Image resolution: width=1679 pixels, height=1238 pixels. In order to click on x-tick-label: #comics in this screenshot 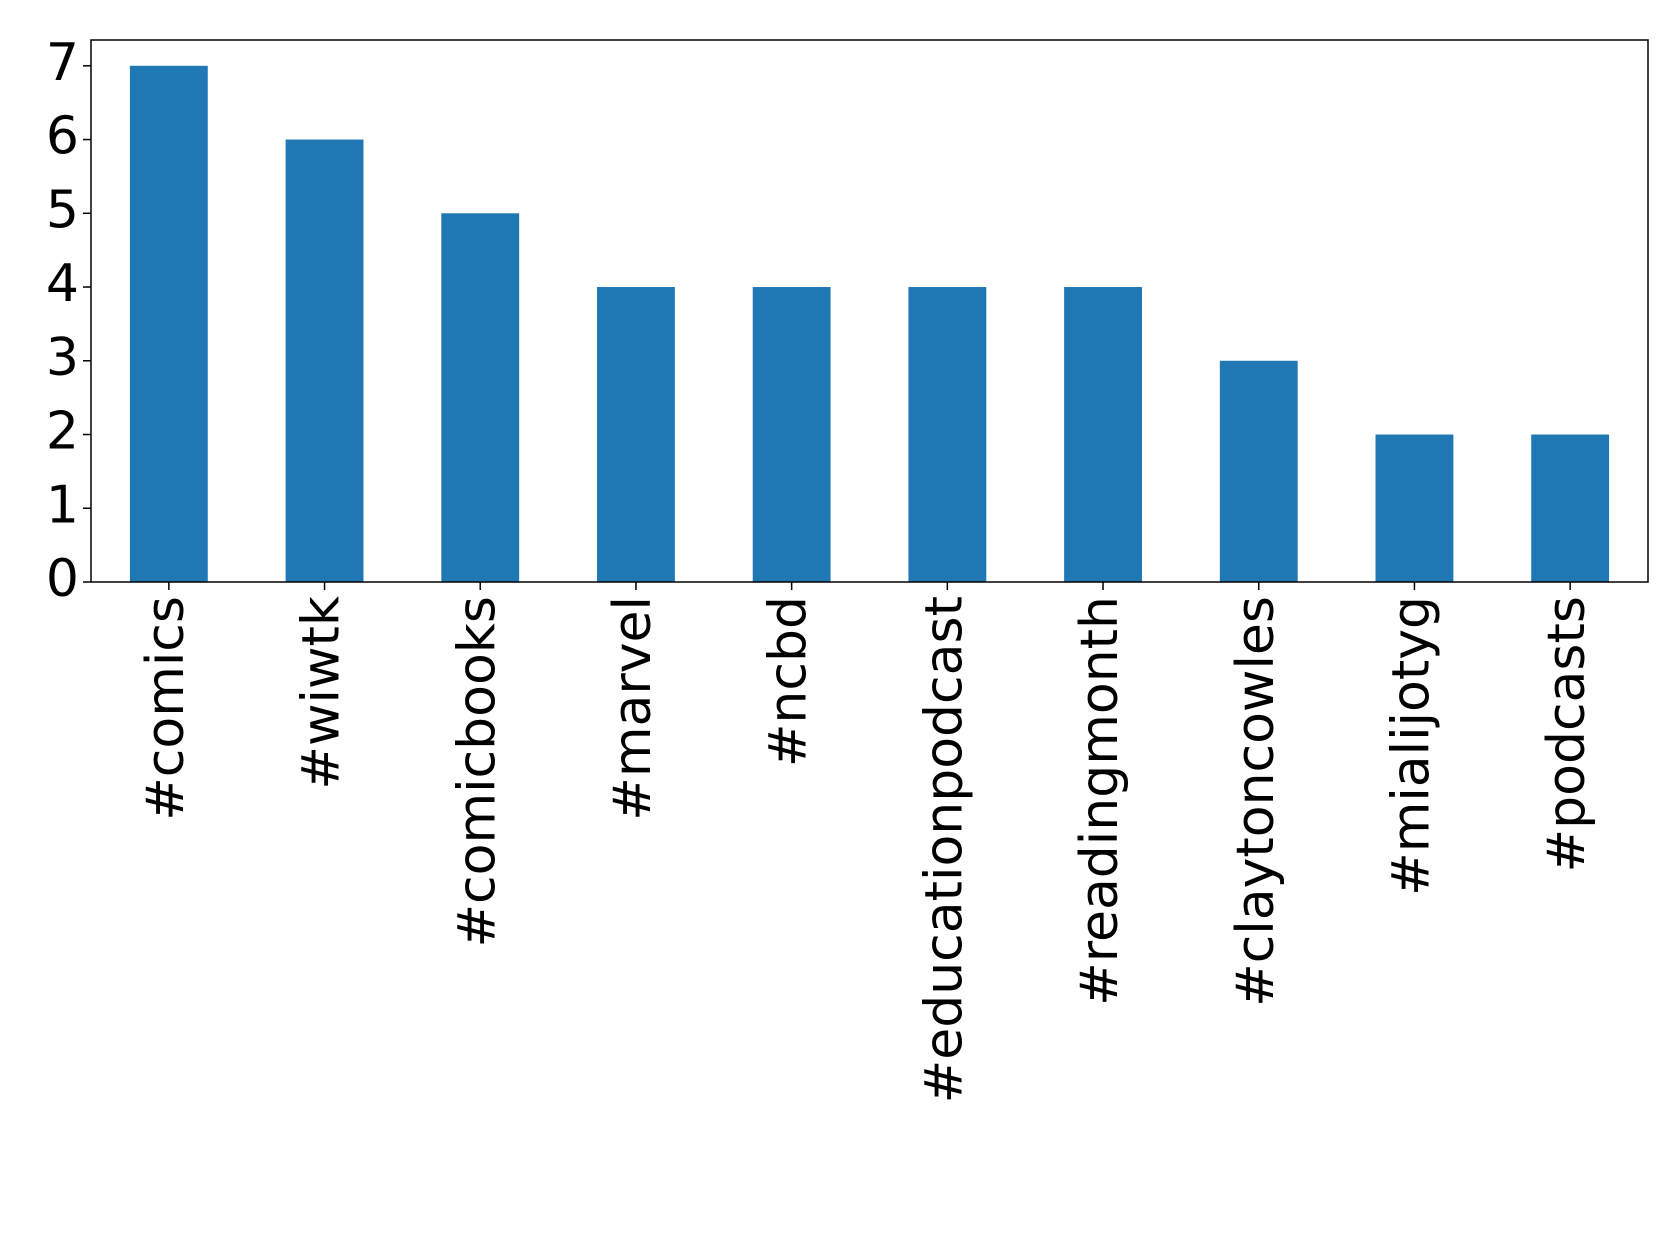, I will do `click(166, 708)`.